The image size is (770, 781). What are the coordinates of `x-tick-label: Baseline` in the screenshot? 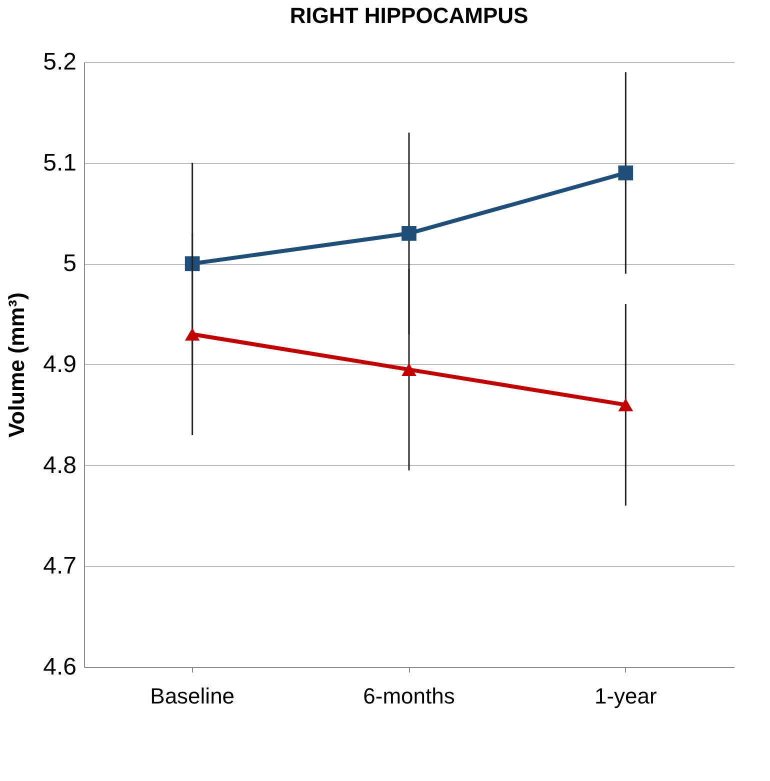 It's located at (192, 696).